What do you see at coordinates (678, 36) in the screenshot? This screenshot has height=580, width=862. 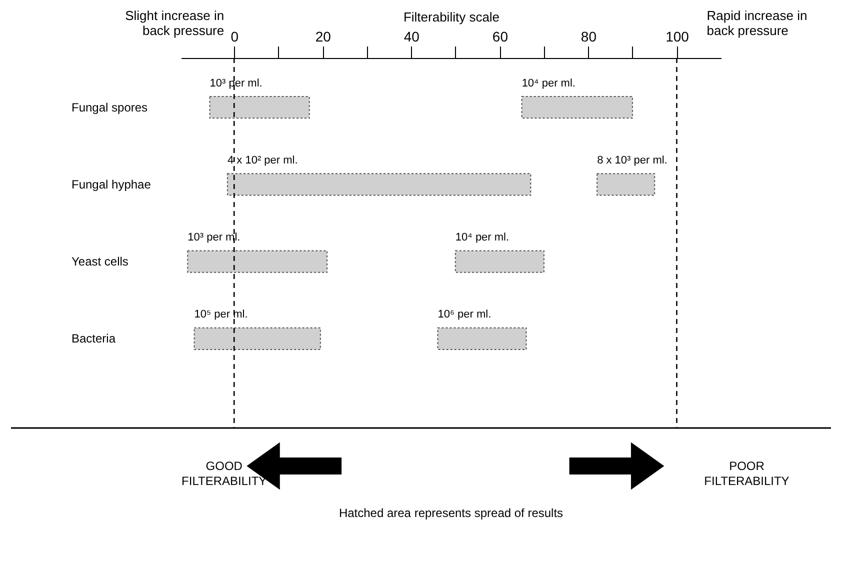 I see `x-tick-label: 100` at bounding box center [678, 36].